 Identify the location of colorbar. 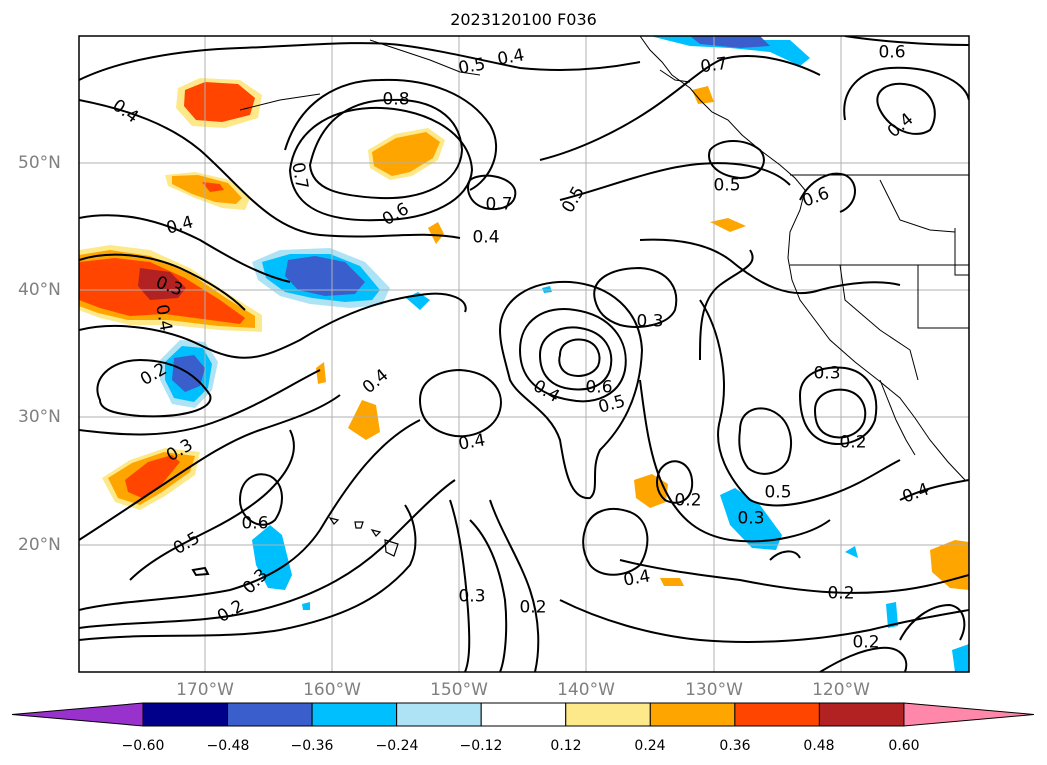
(523, 714).